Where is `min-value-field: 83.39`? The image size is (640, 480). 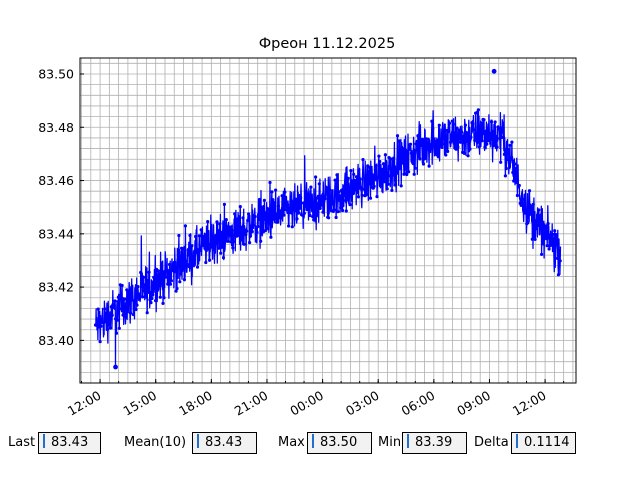 min-value-field: 83.39 is located at coordinates (434, 443).